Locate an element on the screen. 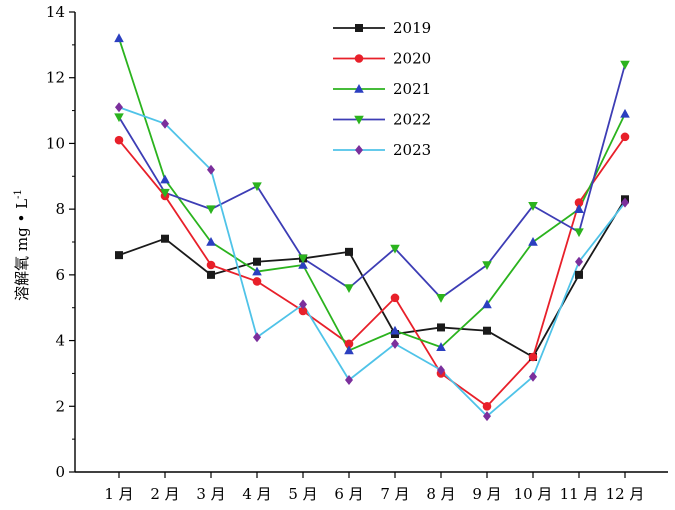 The width and height of the screenshot is (675, 510). x-tick-label: 10 月 is located at coordinates (533, 494).